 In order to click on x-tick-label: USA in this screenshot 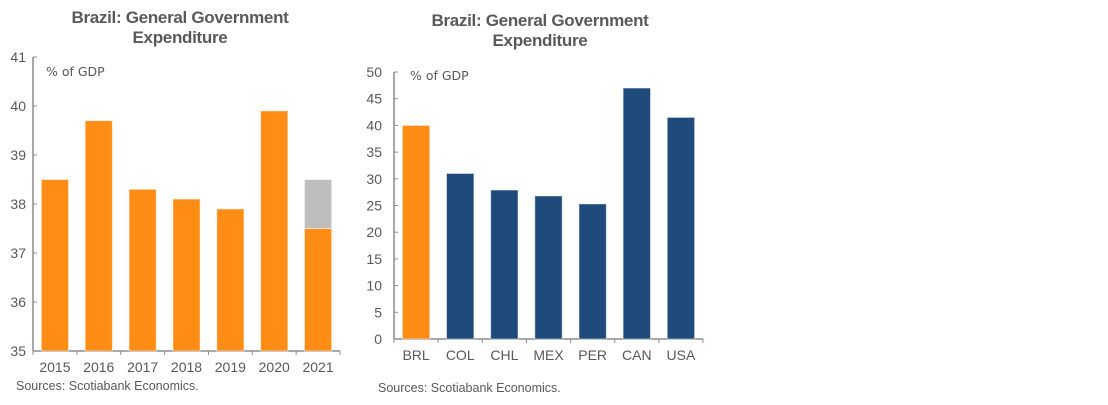, I will do `click(681, 355)`.